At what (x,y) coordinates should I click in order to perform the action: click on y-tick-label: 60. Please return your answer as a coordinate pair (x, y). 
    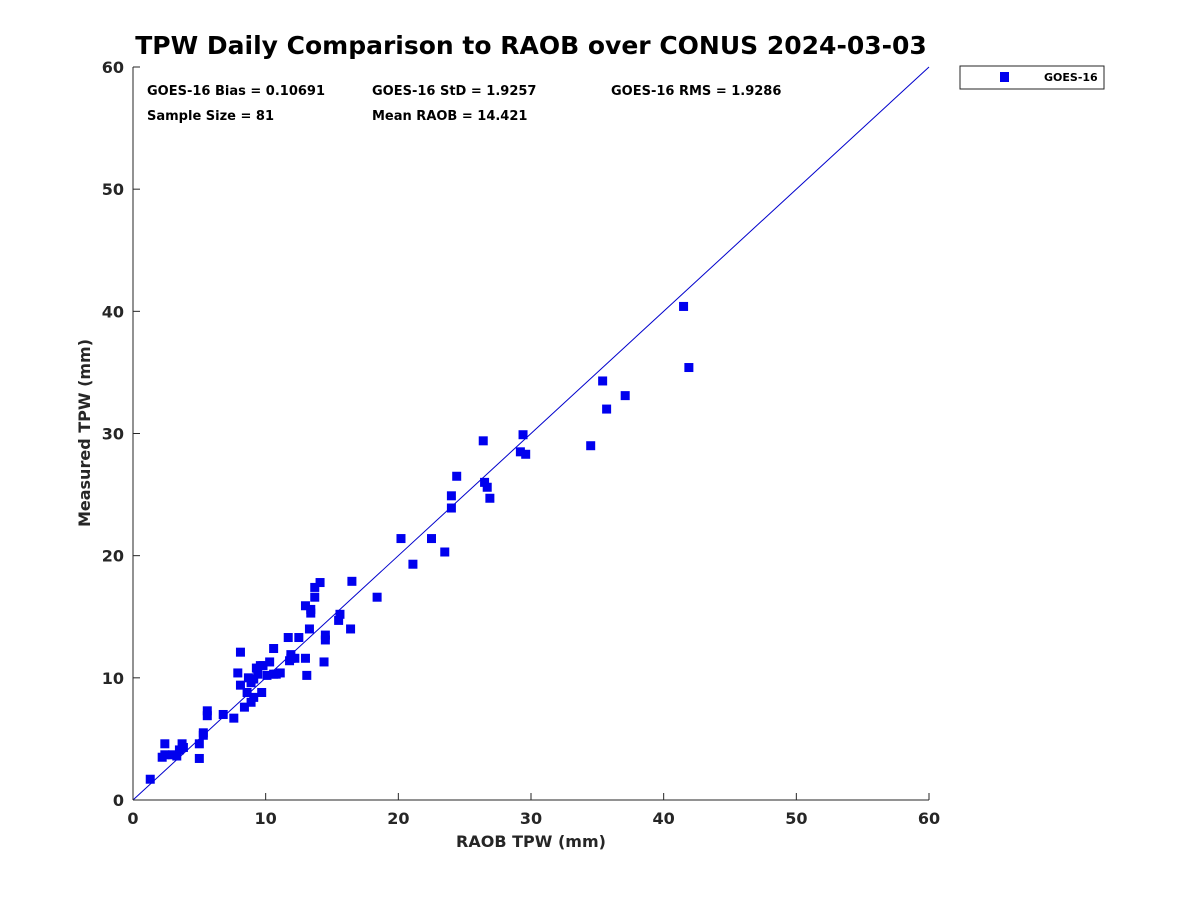
    Looking at the image, I should click on (113, 67).